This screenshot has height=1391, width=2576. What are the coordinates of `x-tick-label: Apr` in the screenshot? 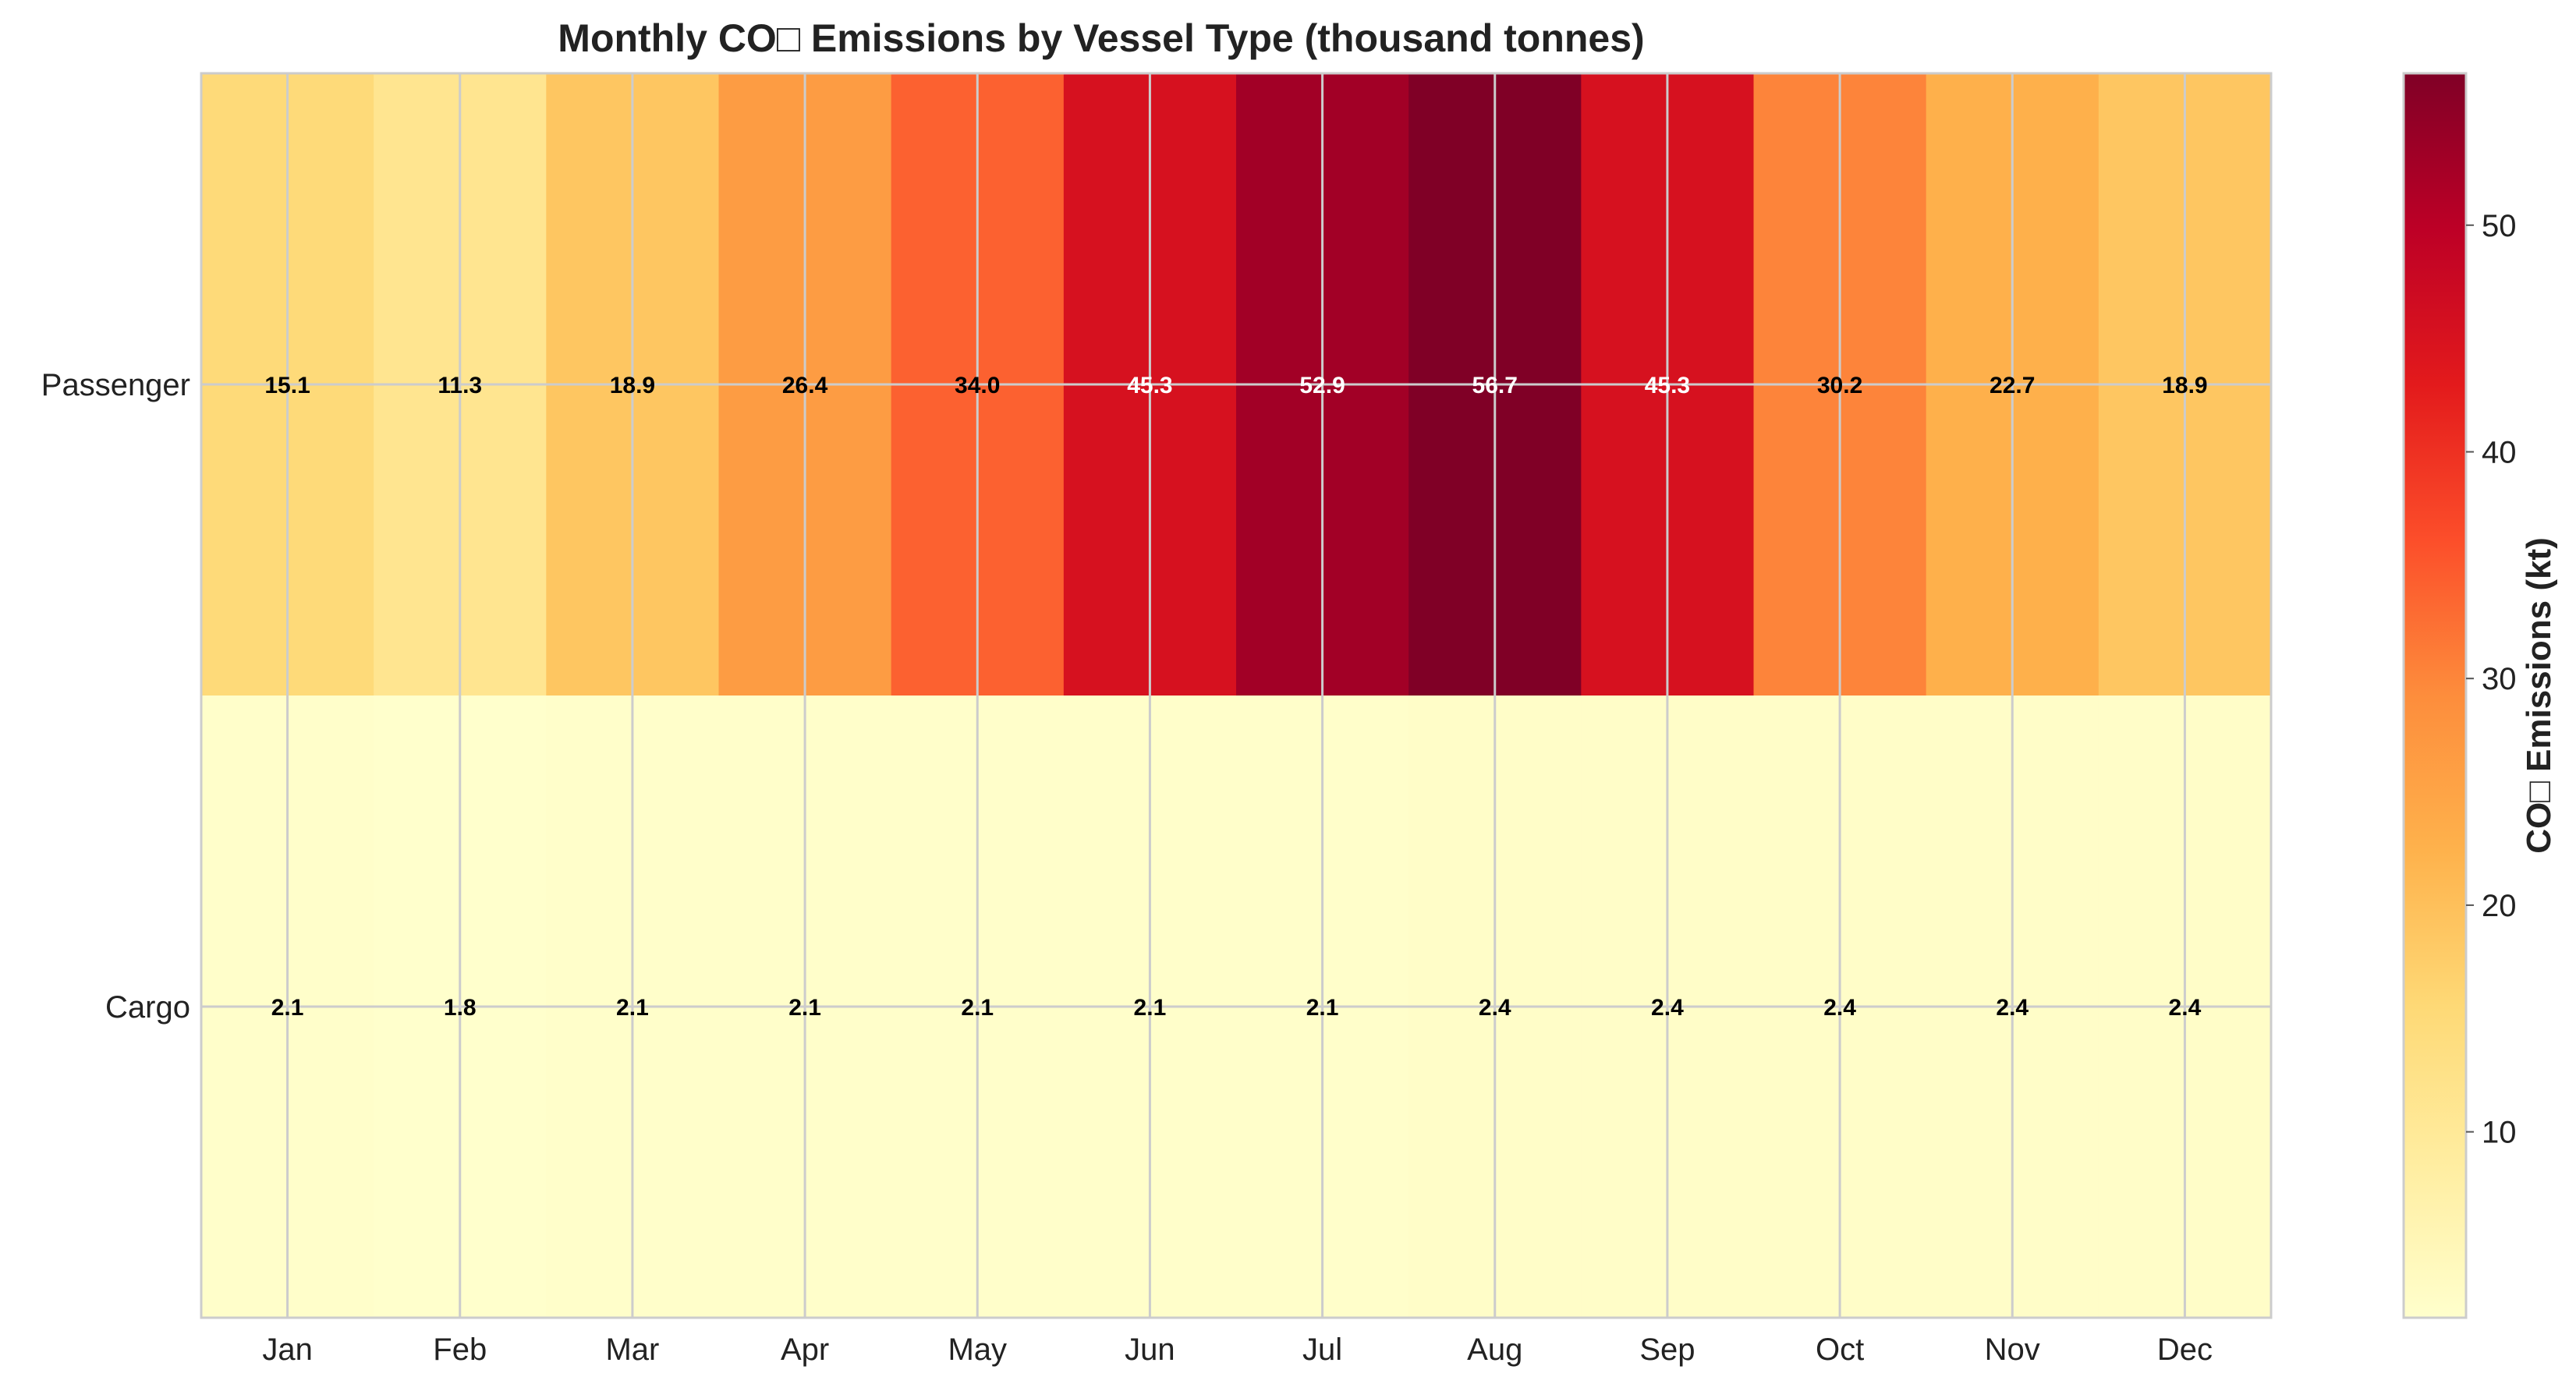 It's located at (805, 1350).